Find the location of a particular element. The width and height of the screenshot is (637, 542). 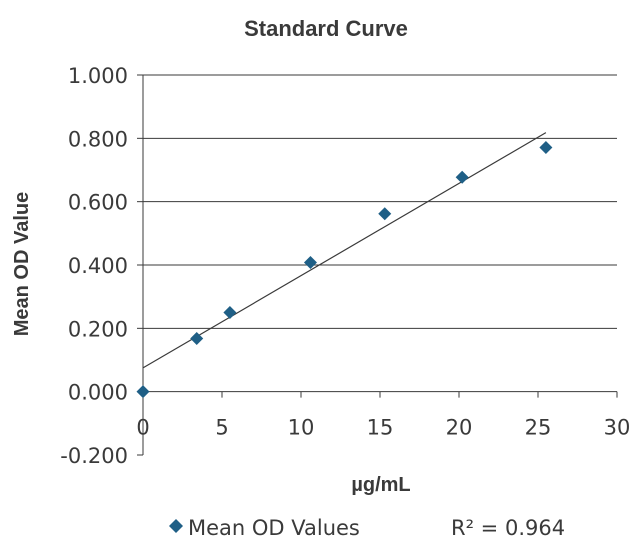

x-tick-label: 30 is located at coordinates (617, 428).